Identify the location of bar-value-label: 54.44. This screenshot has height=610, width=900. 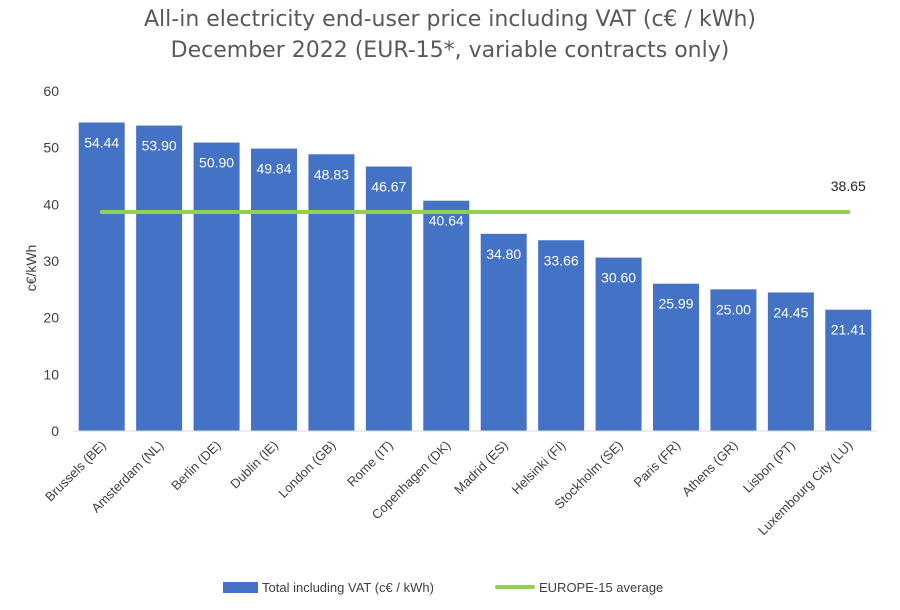
(101, 143).